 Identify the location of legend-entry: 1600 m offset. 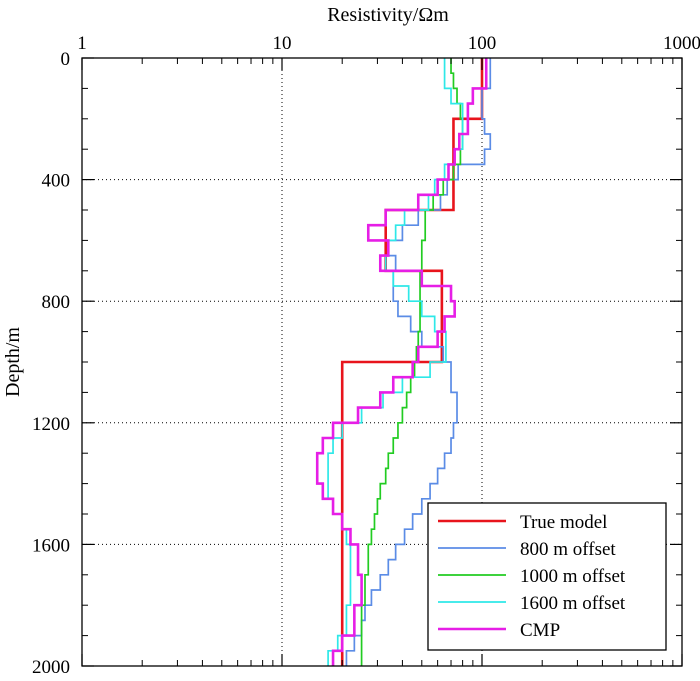
(573, 603).